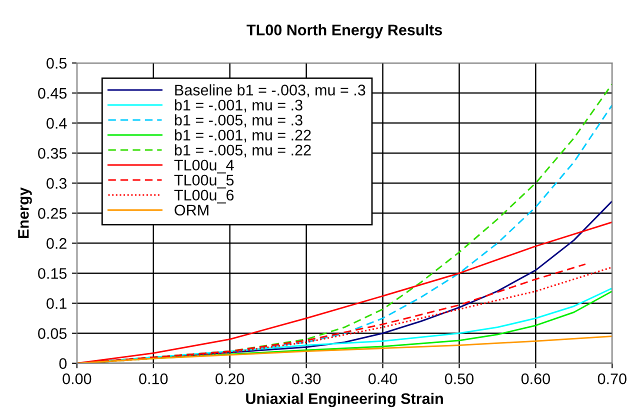  Describe the element at coordinates (153, 378) in the screenshot. I see `x-tick-label: 0.10` at that location.